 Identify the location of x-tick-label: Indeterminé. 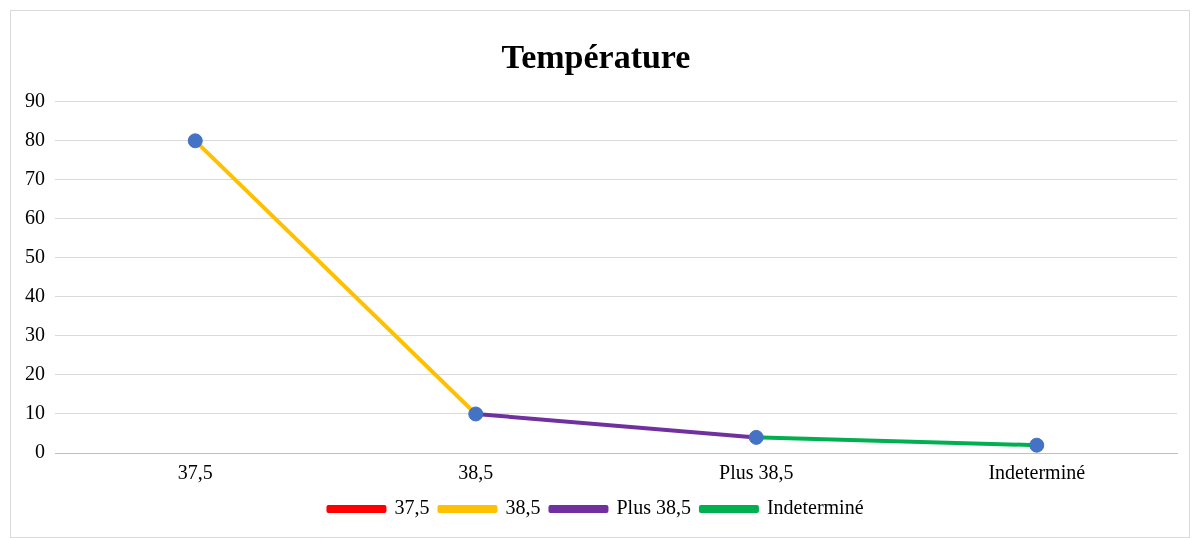
(1037, 472).